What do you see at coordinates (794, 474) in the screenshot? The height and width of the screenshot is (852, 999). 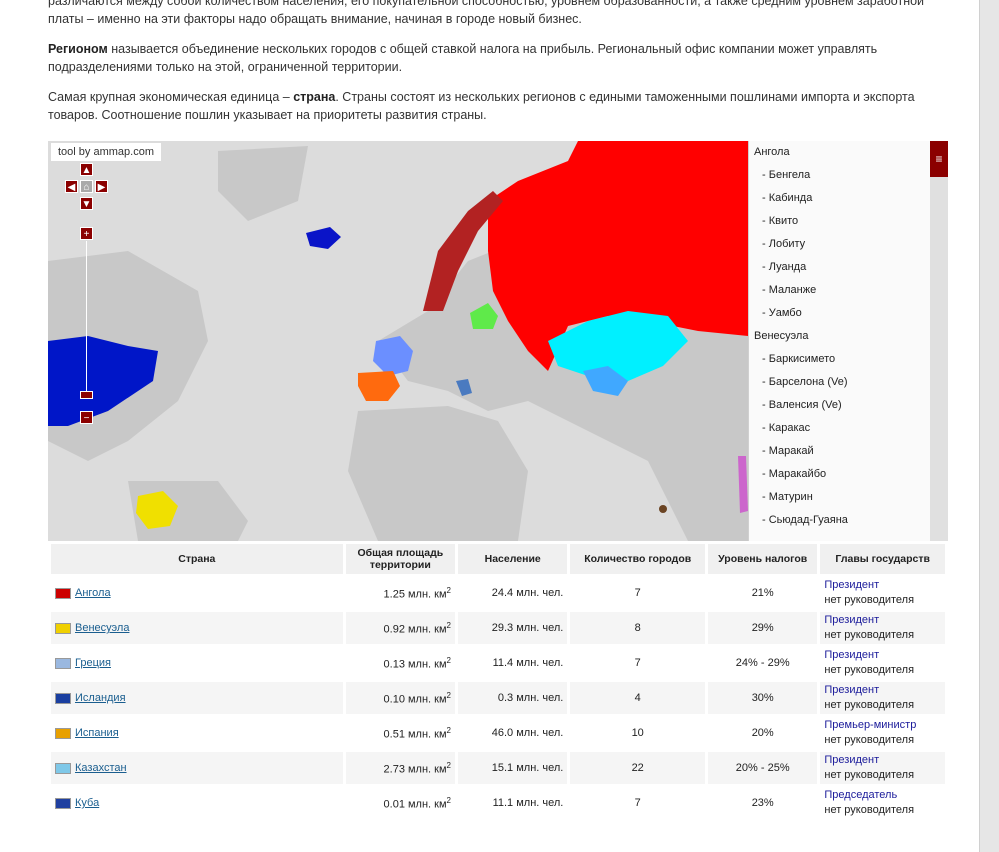 I see `legend-item: - Маракайбо` at bounding box center [794, 474].